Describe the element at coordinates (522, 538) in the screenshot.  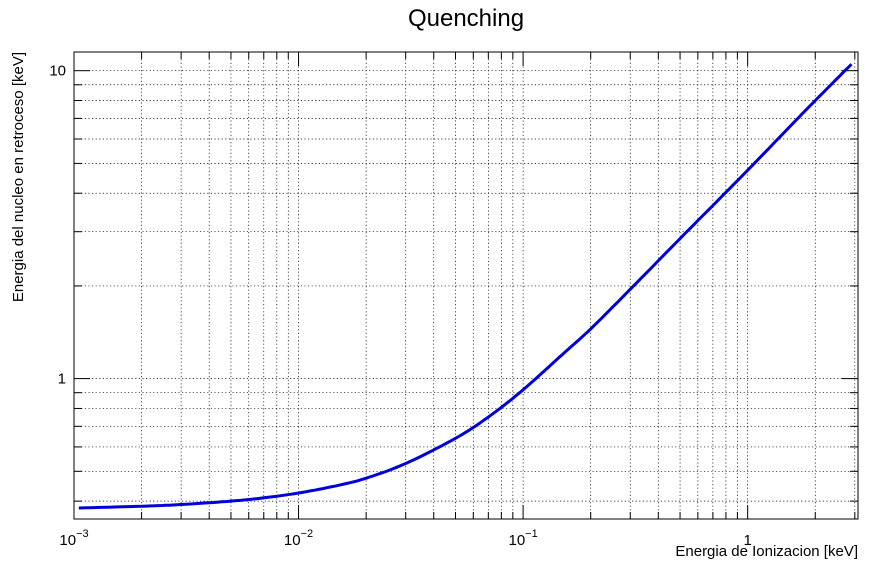
I see `x-tick-label: 10⁻¹` at that location.